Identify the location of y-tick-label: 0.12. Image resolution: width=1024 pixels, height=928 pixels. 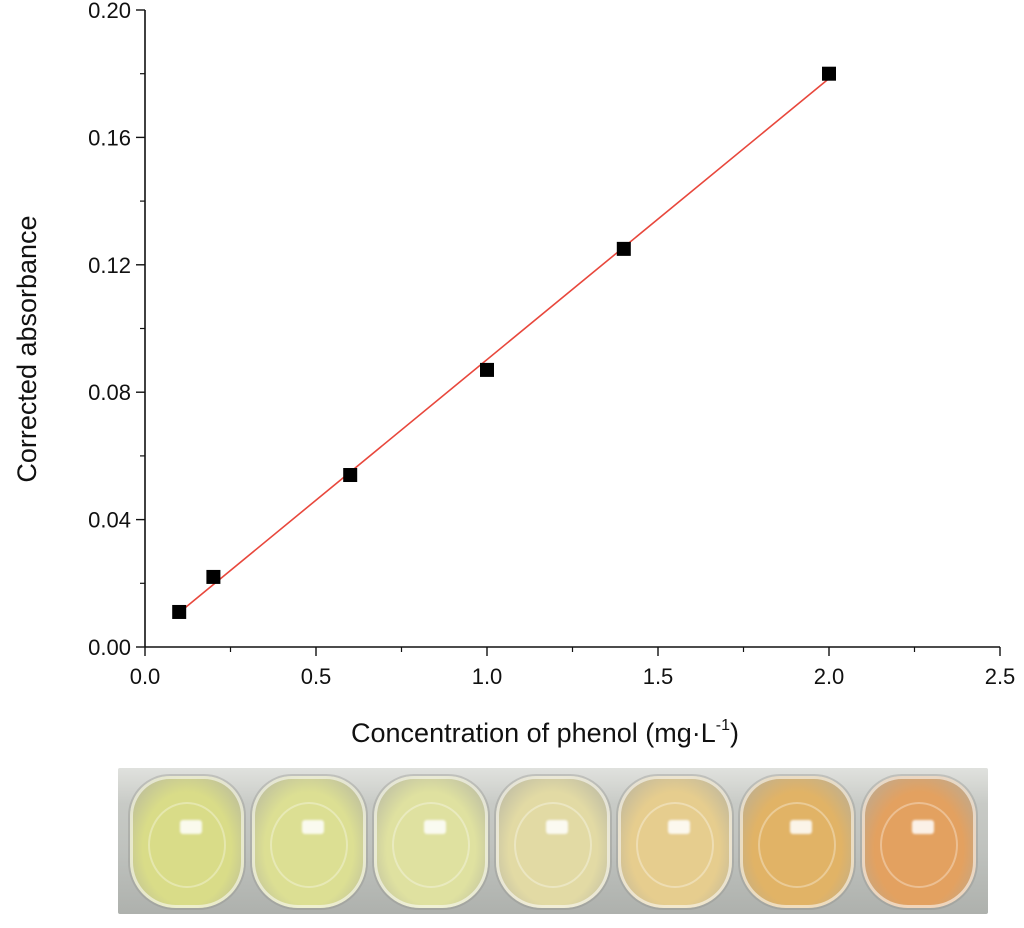
(109, 265).